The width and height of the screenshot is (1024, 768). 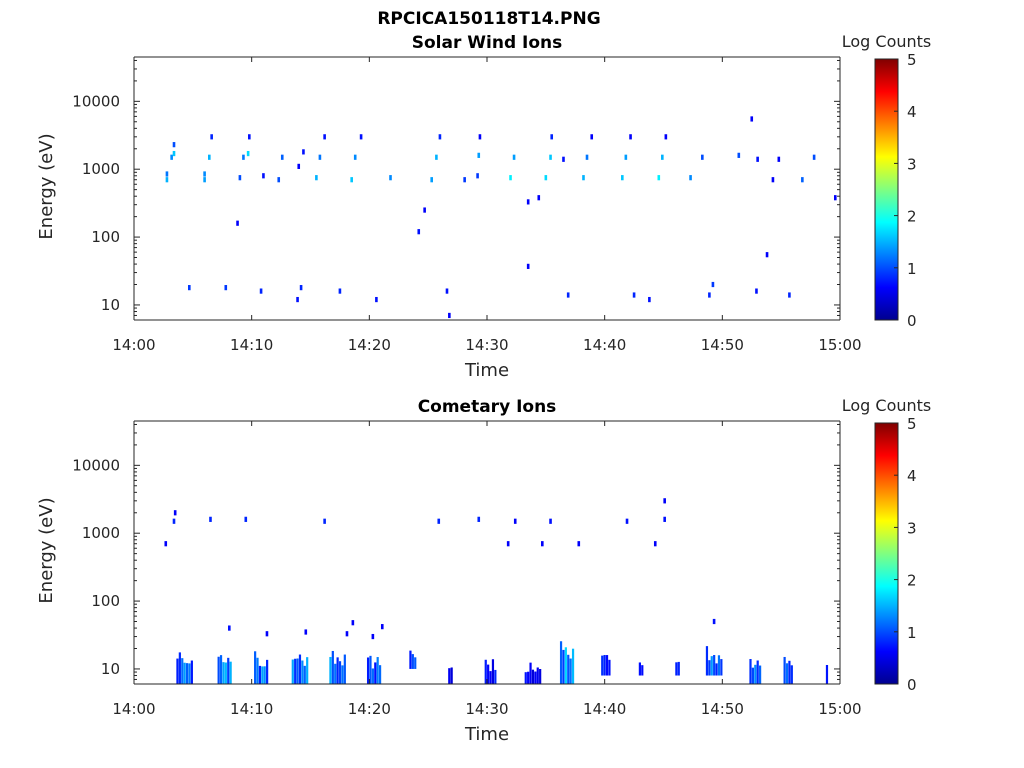 I want to click on x-tick-label: 14:20, so click(x=369, y=709).